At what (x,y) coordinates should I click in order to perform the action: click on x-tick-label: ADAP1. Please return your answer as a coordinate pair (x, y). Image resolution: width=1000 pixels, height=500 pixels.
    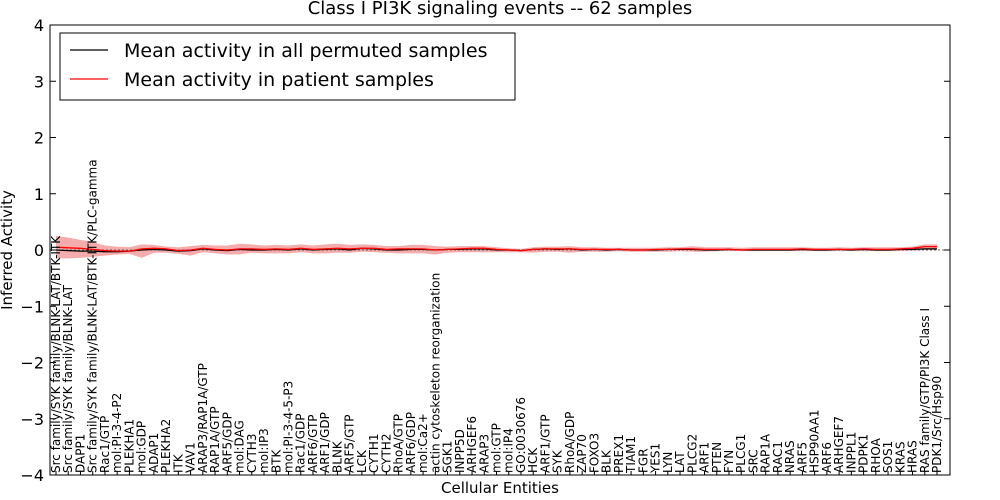
    Looking at the image, I should click on (154, 453).